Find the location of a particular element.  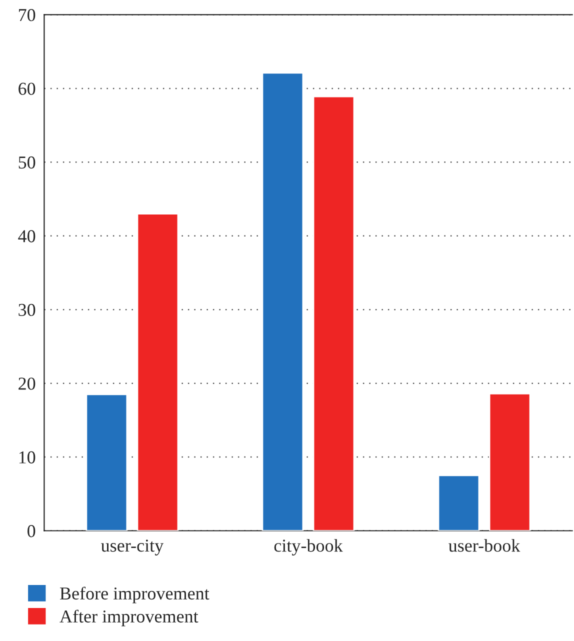

y-tick-label: 60 is located at coordinates (27, 88).